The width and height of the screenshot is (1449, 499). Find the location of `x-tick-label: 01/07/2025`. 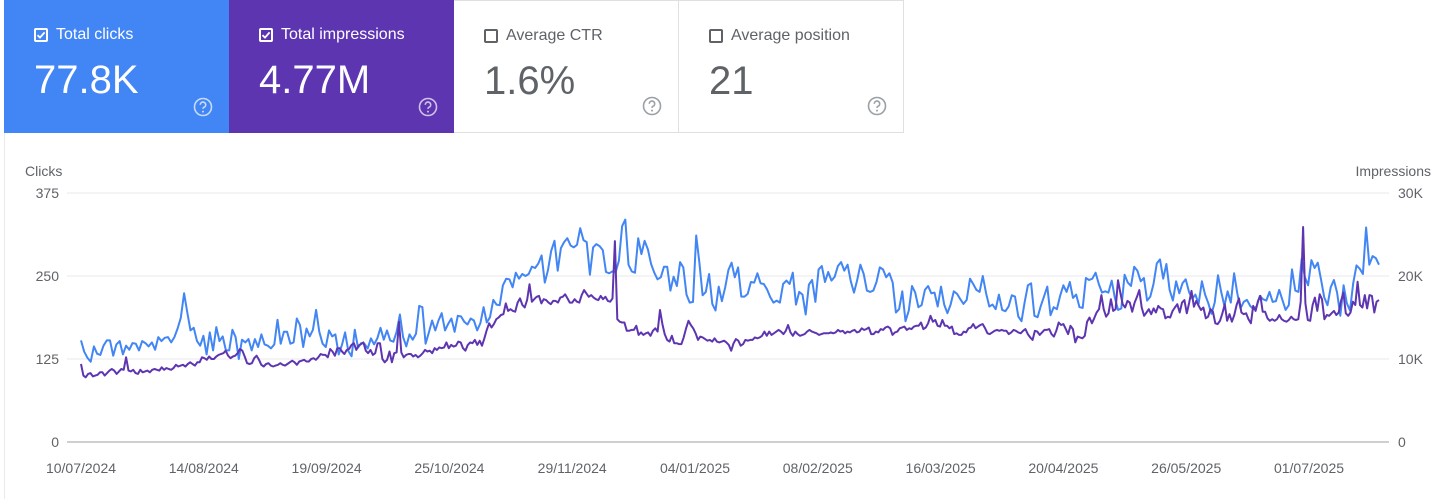

x-tick-label: 01/07/2025 is located at coordinates (1309, 468).